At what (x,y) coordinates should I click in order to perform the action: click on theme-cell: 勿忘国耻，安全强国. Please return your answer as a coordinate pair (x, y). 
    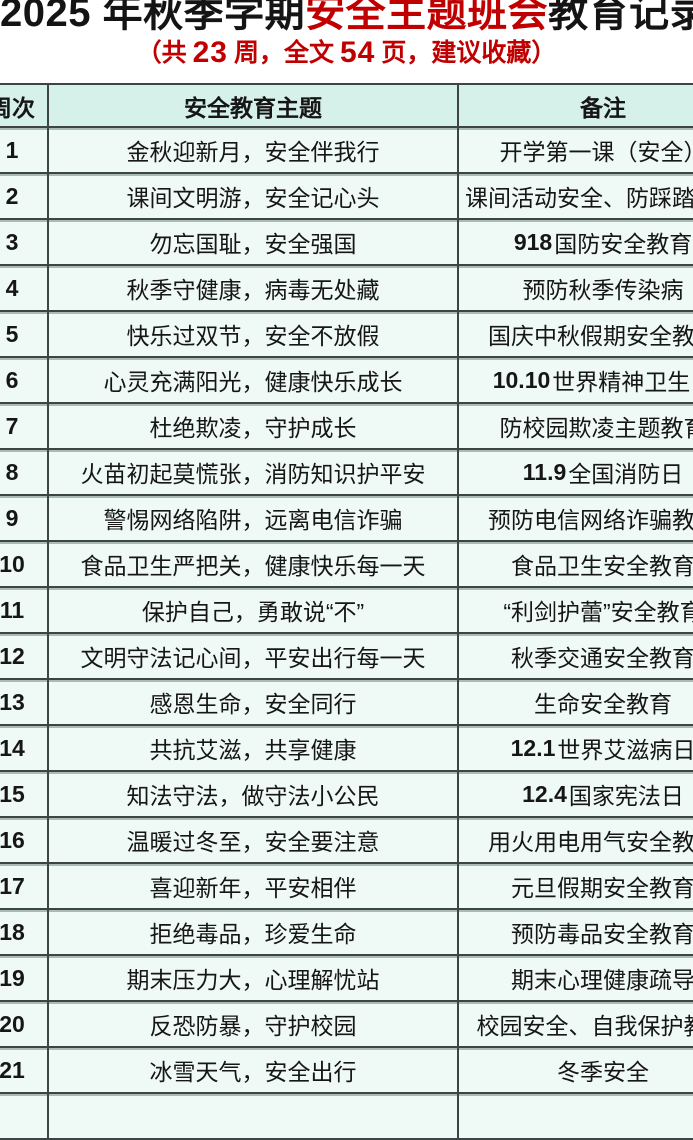
    Looking at the image, I should click on (252, 242).